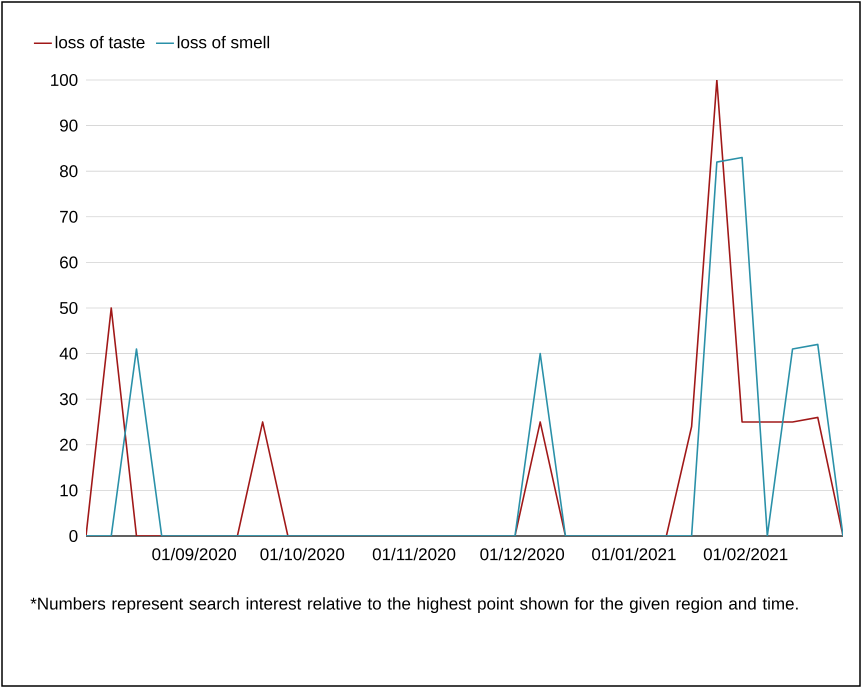 The width and height of the screenshot is (862, 688). I want to click on y-tick-label: 30, so click(69, 399).